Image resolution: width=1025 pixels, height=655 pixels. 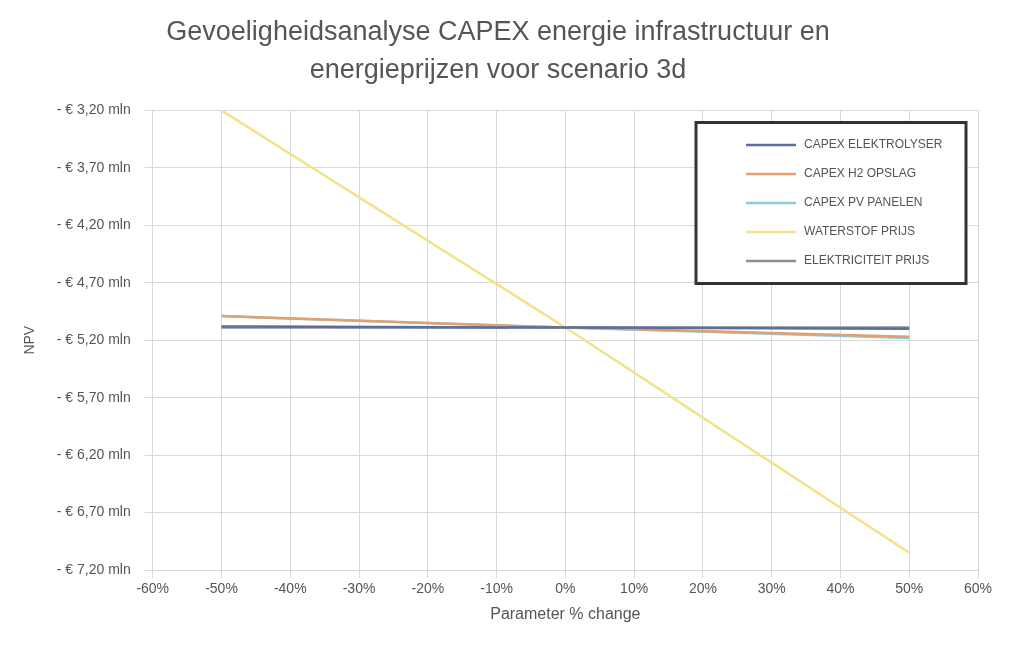 What do you see at coordinates (496, 588) in the screenshot?
I see `x-tick-label: -10%` at bounding box center [496, 588].